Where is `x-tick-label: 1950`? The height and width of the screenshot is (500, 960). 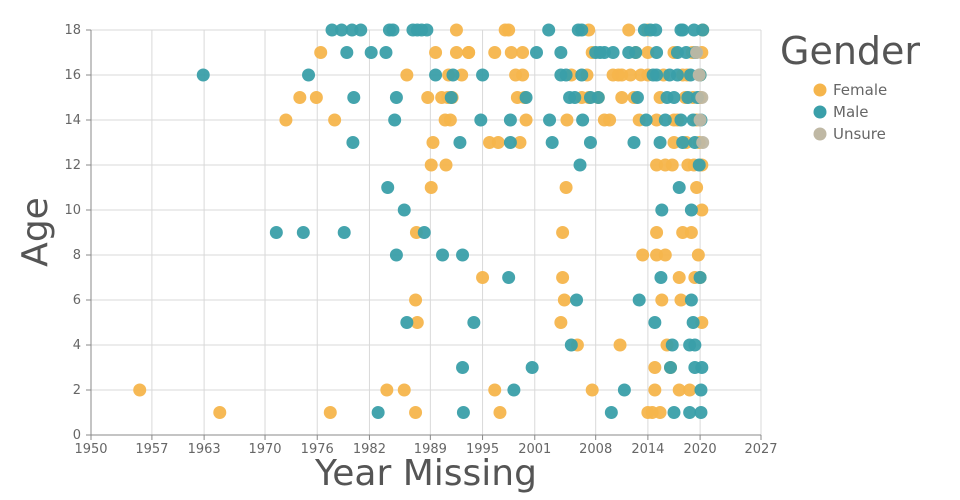 x-tick-label: 1950 is located at coordinates (90, 449).